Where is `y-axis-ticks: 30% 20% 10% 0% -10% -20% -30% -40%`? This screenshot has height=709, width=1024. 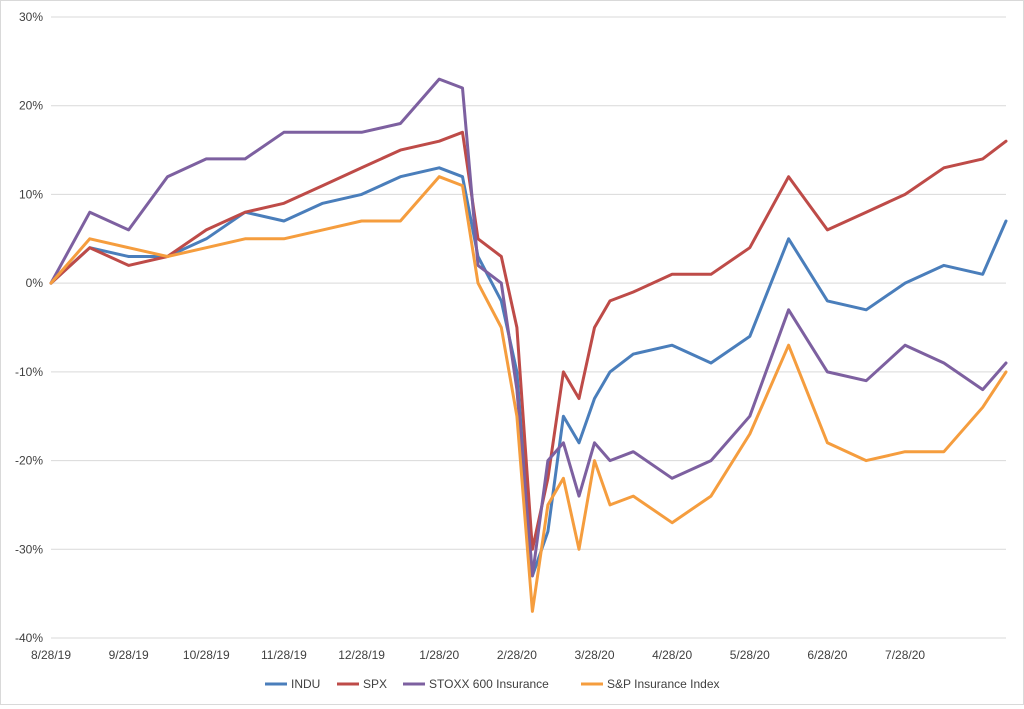 y-axis-ticks: 30% 20% 10% 0% -10% -20% -30% -40% is located at coordinates (29, 327).